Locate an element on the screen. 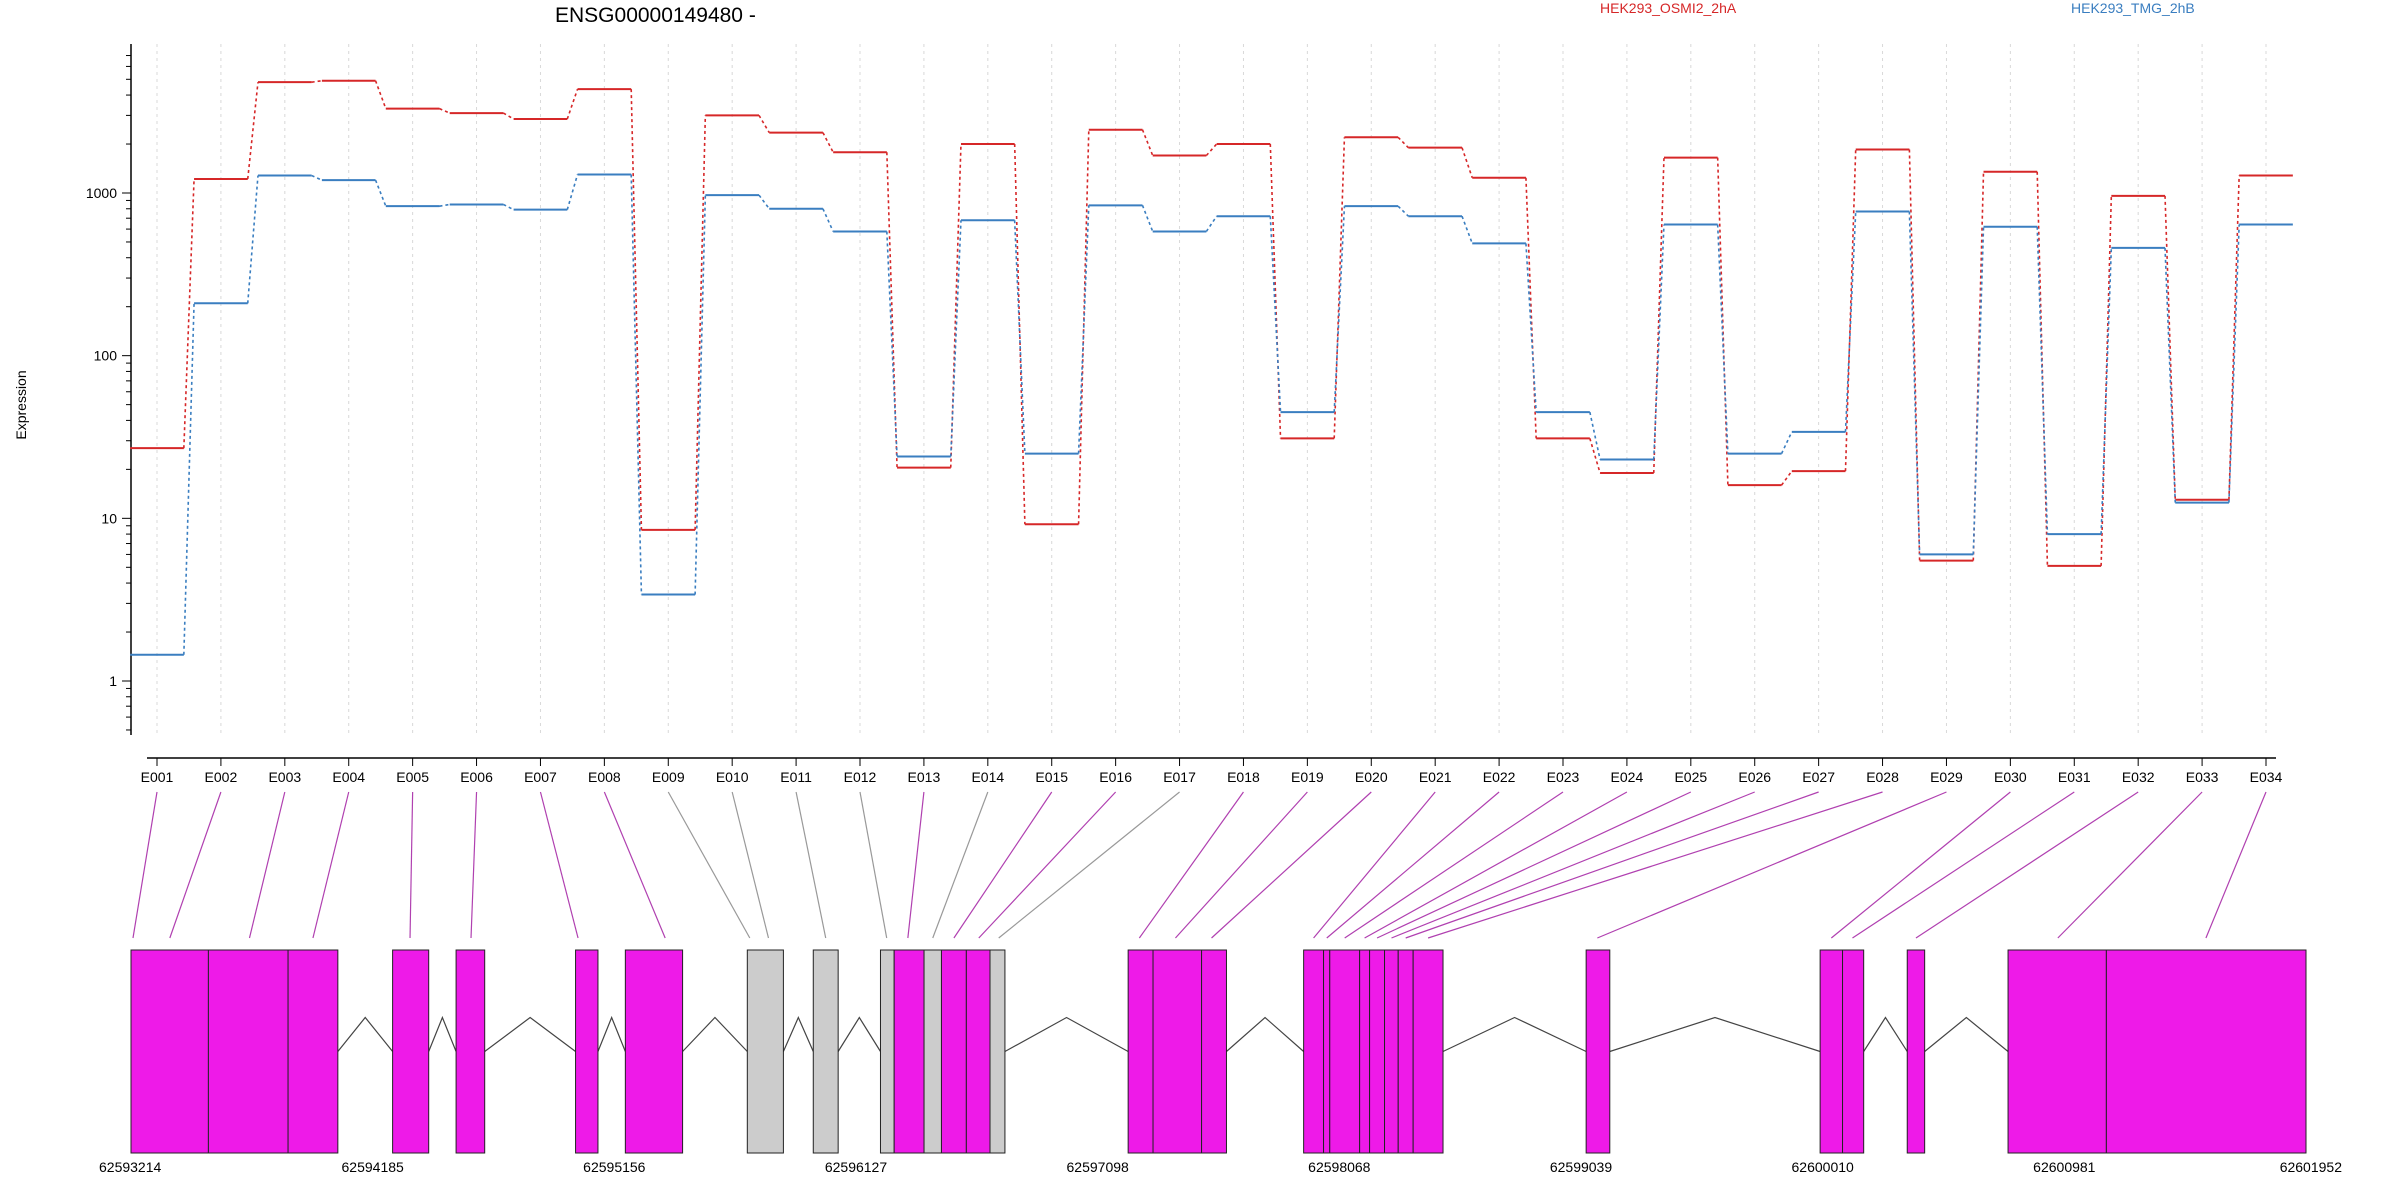 This screenshot has height=1200, width=2400. x-tick-label: E020 is located at coordinates (1371, 777).